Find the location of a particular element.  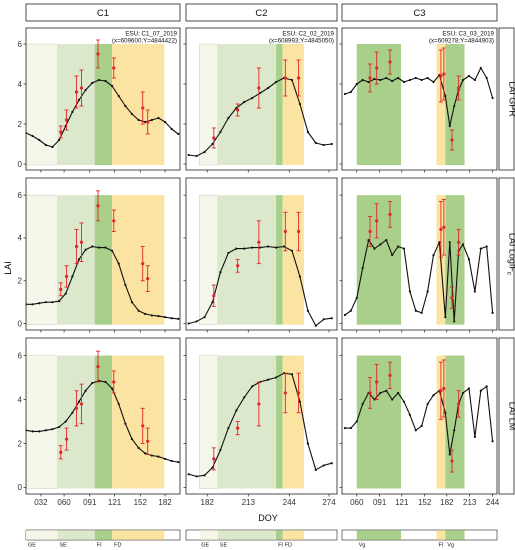

x-tick-label: 213 is located at coordinates (249, 502).